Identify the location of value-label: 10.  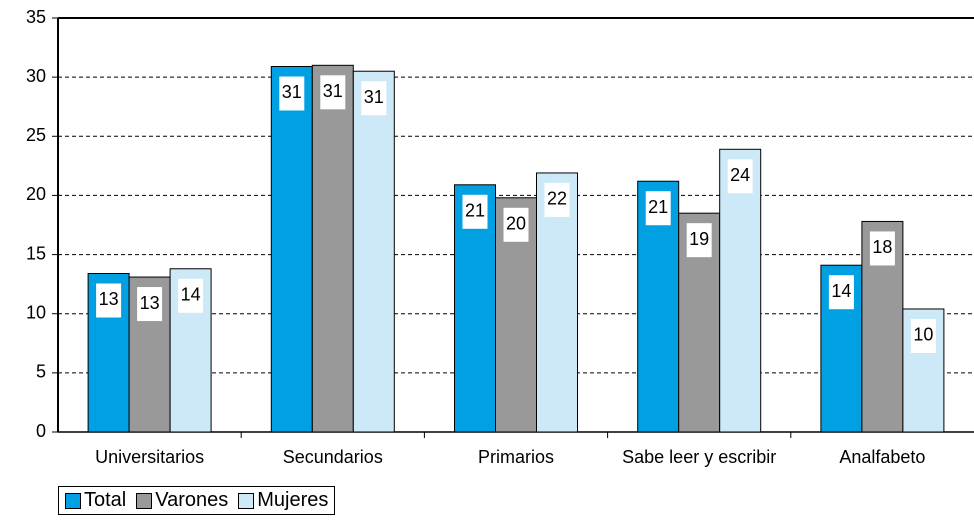
(923, 335).